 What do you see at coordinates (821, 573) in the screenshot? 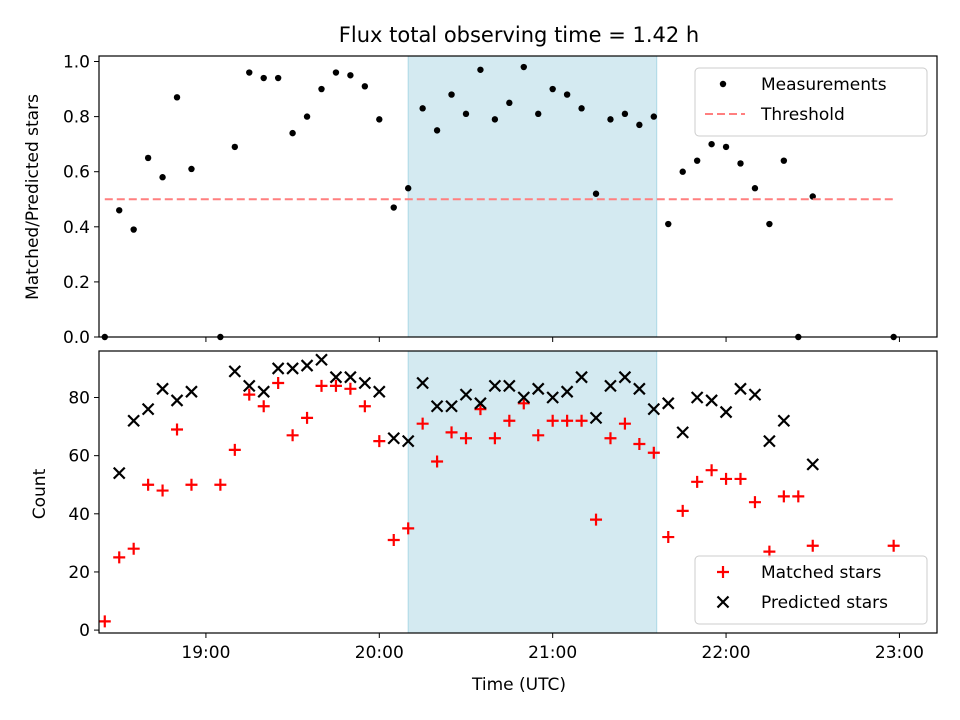
I see `legend-label: Matched stars` at bounding box center [821, 573].